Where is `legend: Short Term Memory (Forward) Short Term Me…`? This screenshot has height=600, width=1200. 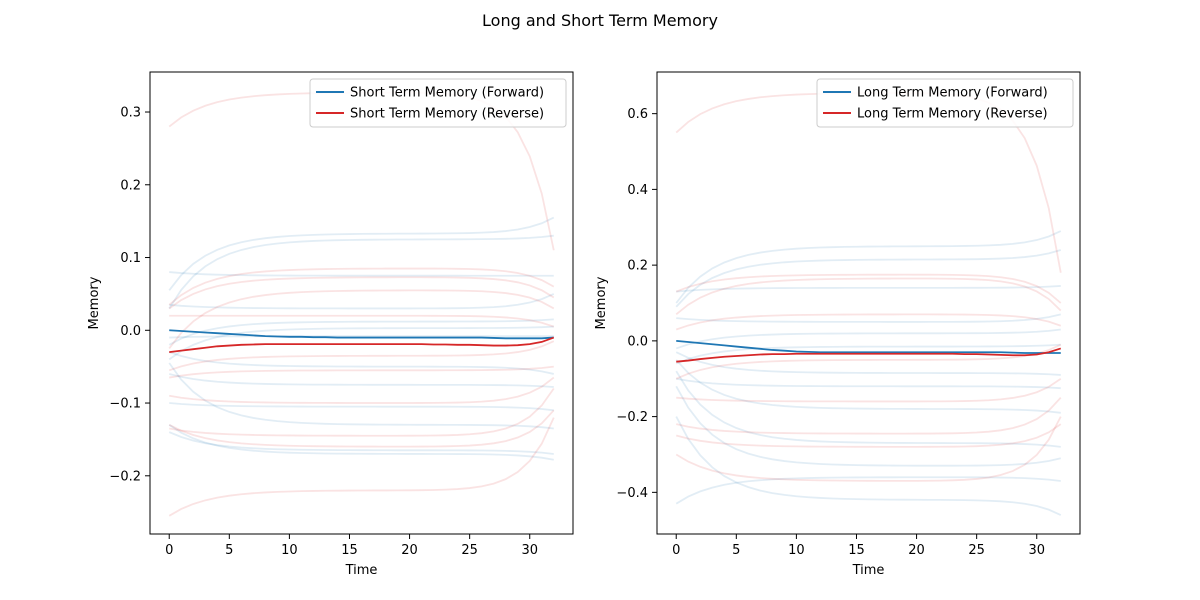 legend: Short Term Memory (Forward) Short Term Me… is located at coordinates (438, 103).